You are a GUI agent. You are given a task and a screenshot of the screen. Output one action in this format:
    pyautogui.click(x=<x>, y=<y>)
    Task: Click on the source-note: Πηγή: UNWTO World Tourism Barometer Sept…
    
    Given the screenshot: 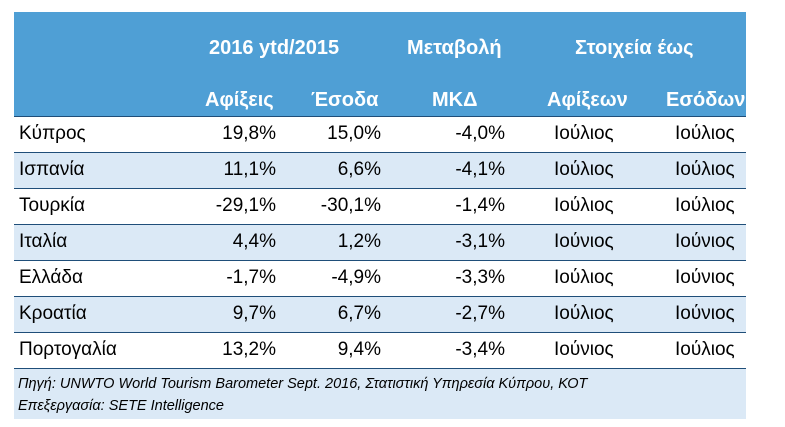 What is the action you would take?
    pyautogui.click(x=303, y=384)
    